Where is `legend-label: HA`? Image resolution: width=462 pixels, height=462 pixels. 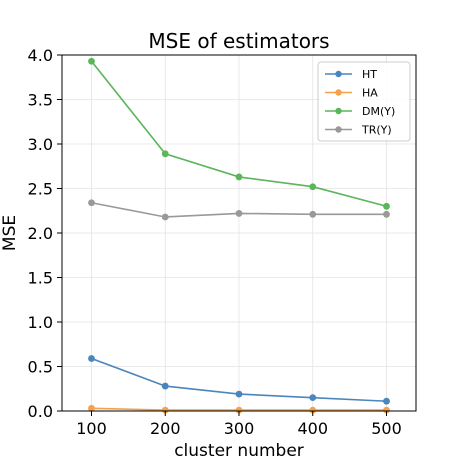
legend-label: HA is located at coordinates (370, 93).